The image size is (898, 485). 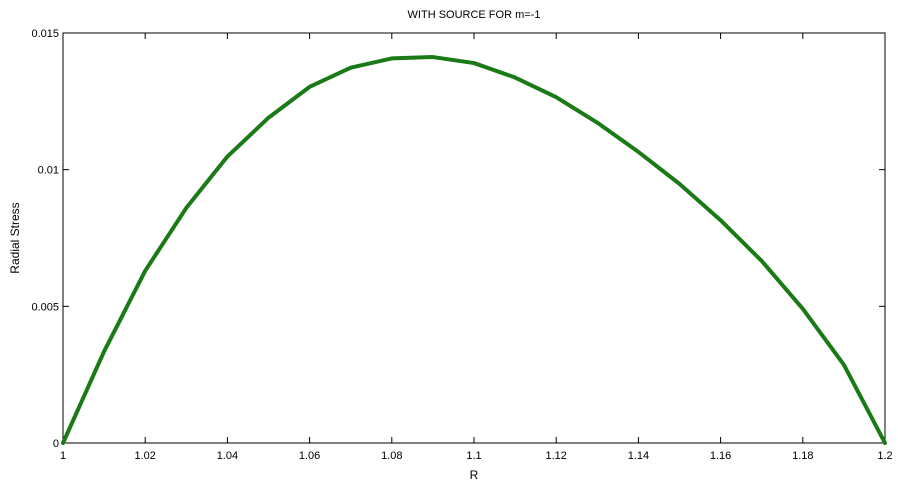 I want to click on x-tick-label: 1.06, so click(x=309, y=456).